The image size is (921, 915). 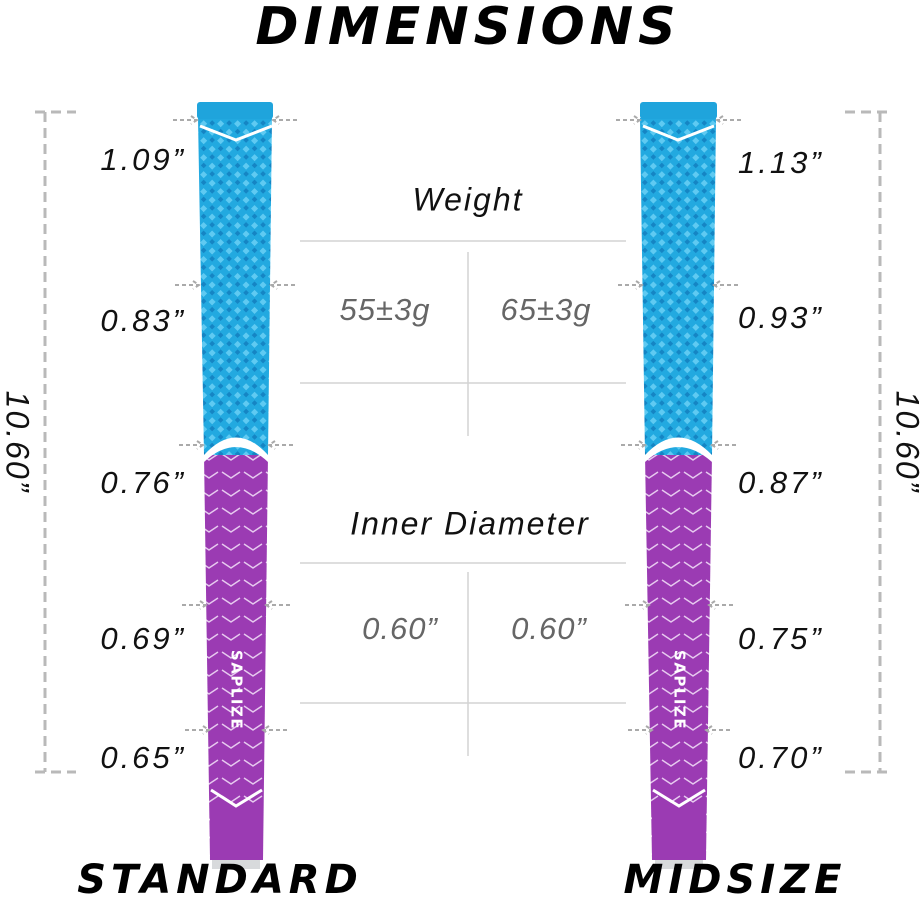 What do you see at coordinates (385, 309) in the screenshot?
I see `weight-standard: 55±3g` at bounding box center [385, 309].